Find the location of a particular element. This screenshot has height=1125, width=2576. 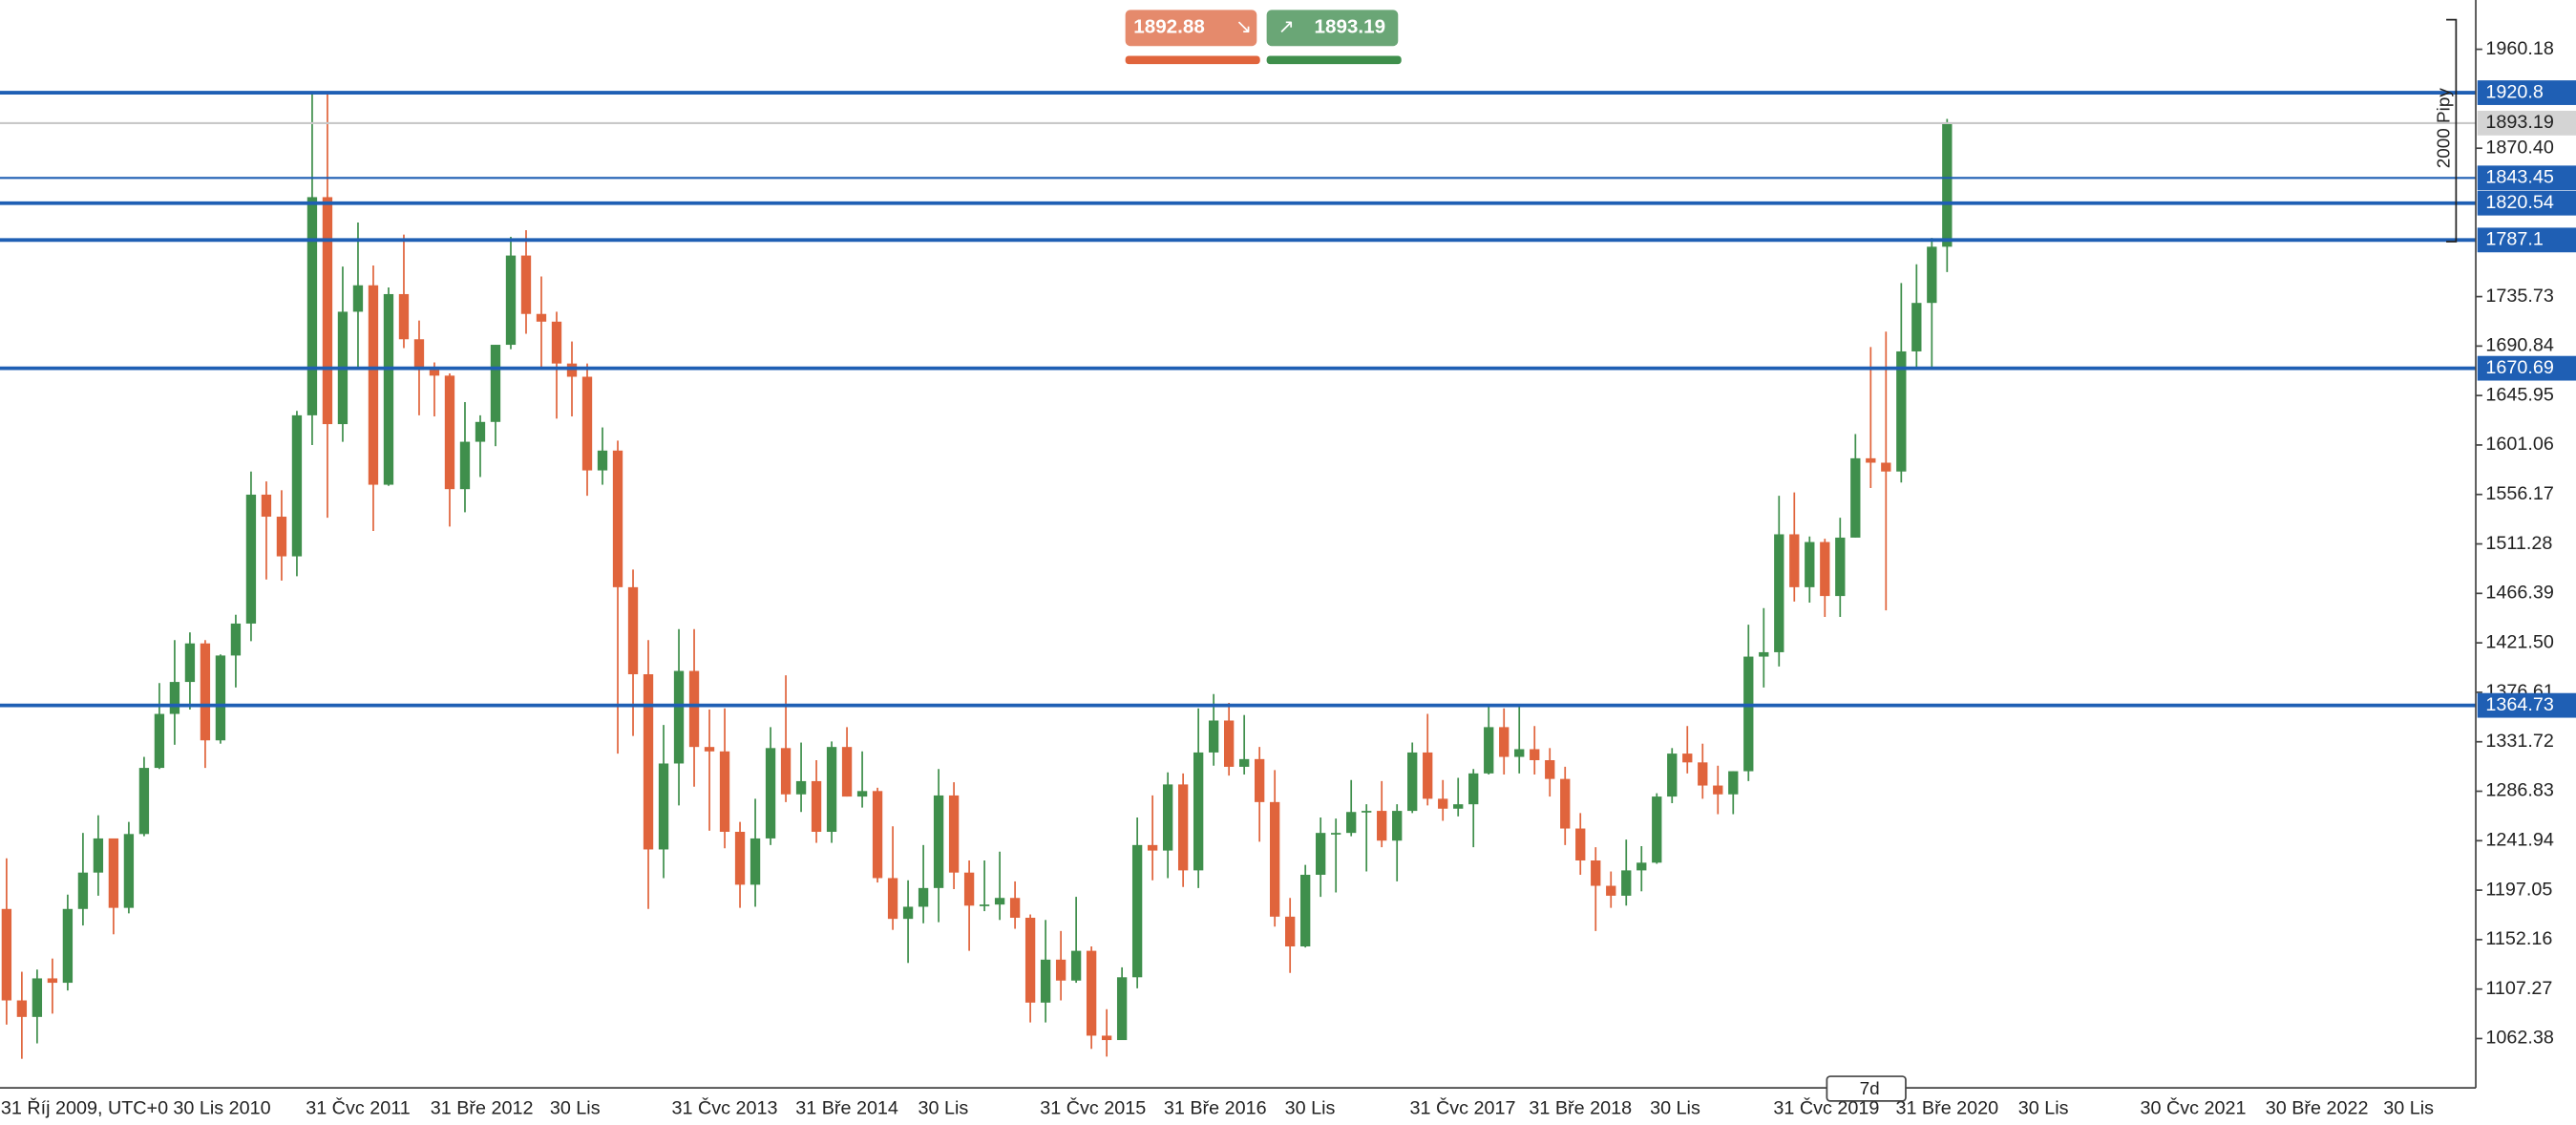

y-tick-label: 1645.95 is located at coordinates (2519, 394).